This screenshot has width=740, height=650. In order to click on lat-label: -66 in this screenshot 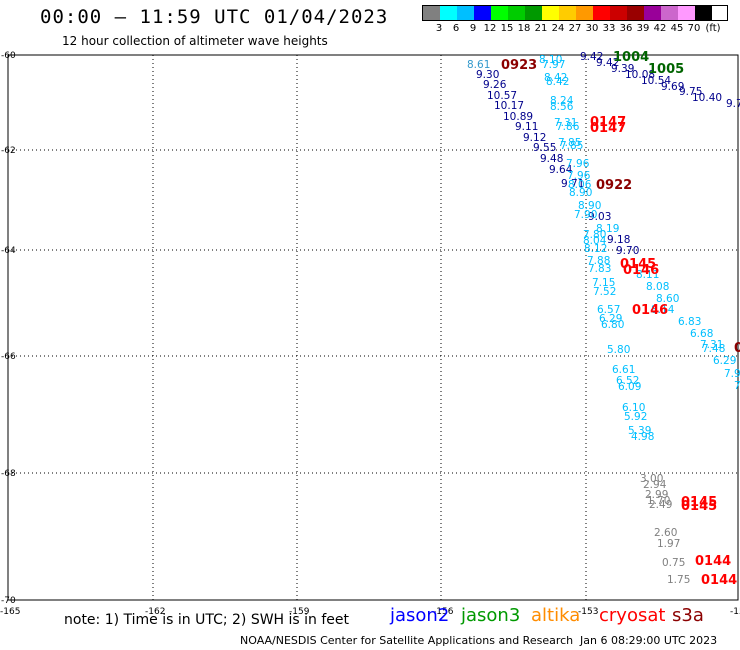, I will do `click(8, 357)`.